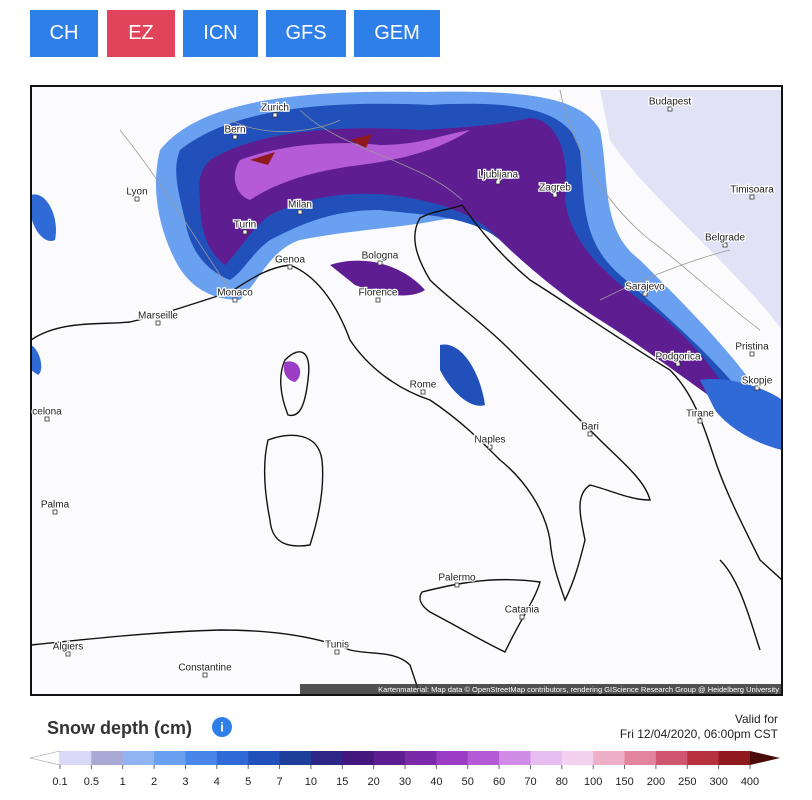  I want to click on city-label: Palermo, so click(457, 578).